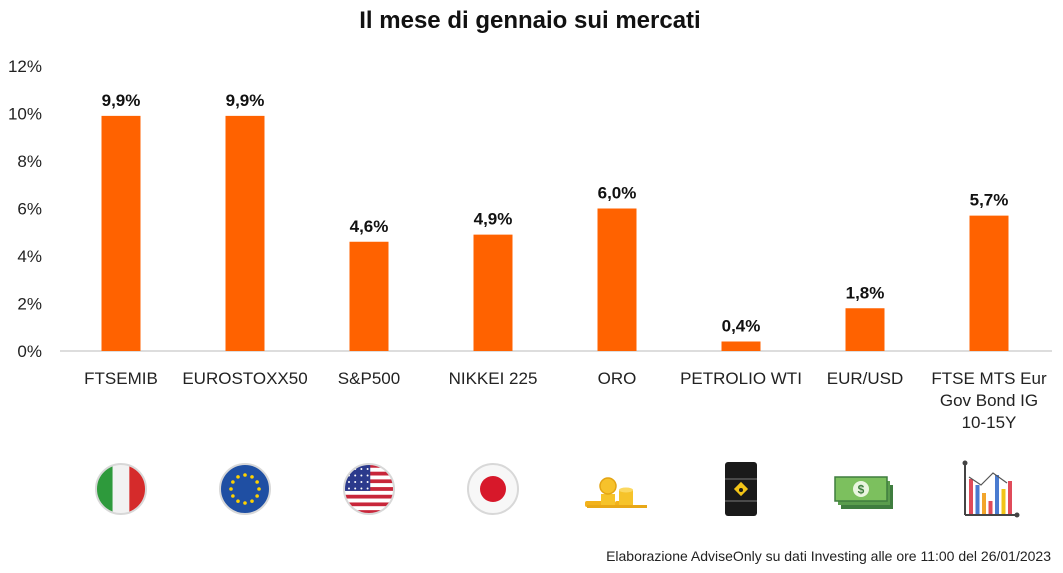 This screenshot has width=1063, height=573. Describe the element at coordinates (991, 489) in the screenshot. I see `bar-chart-icon` at that location.